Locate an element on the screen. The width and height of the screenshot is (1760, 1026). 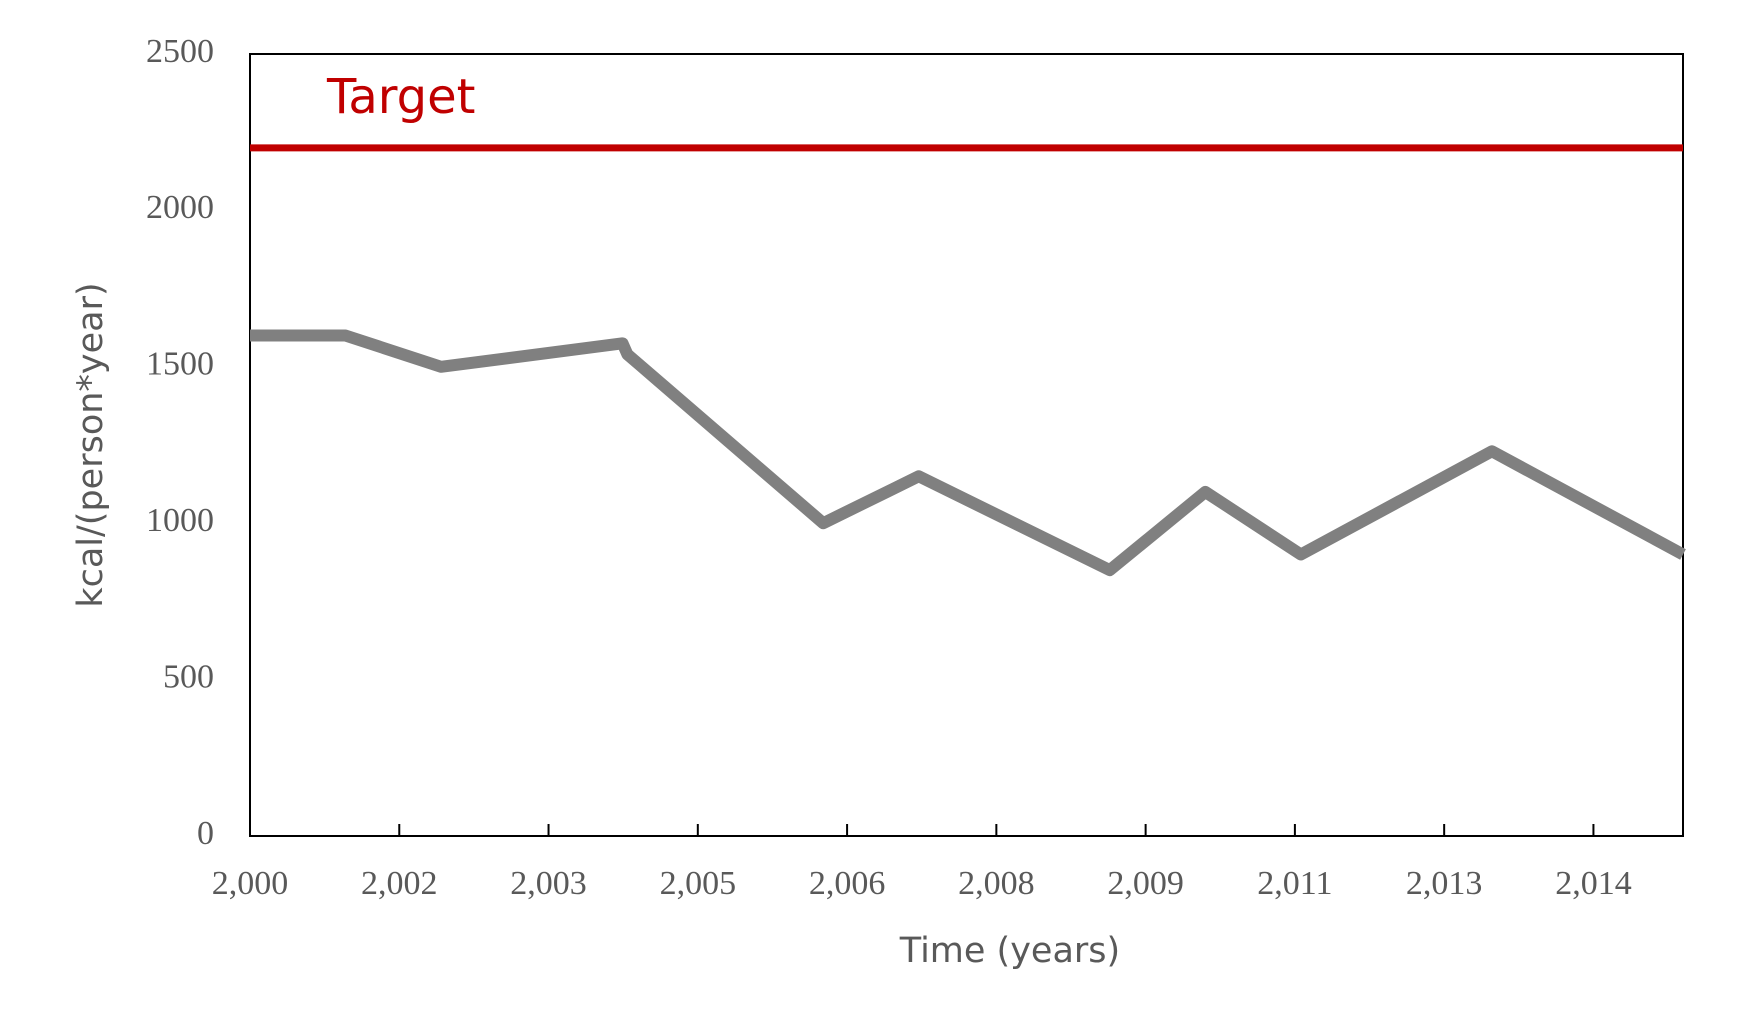
x-tick-label: 2,005 is located at coordinates (698, 883).